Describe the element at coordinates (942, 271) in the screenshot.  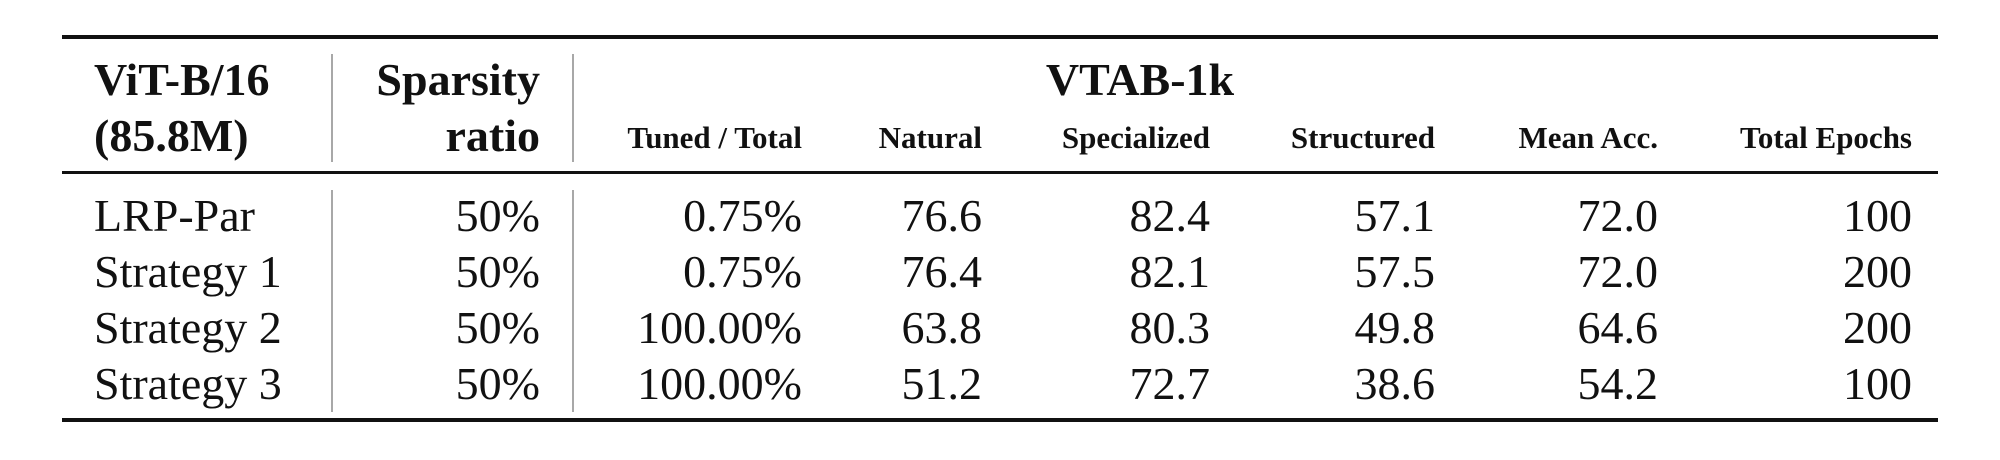
I see `table-row-2-natural: 76.4` at that location.